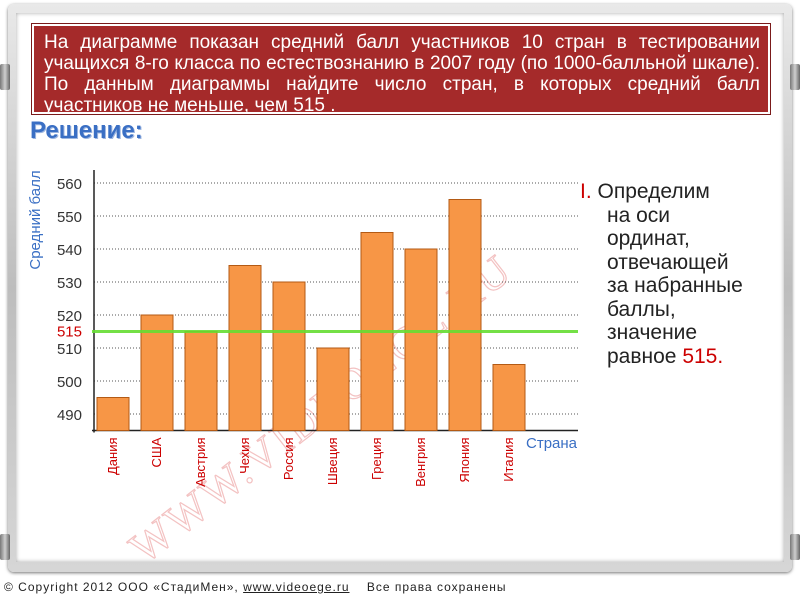 The image size is (800, 600). I want to click on explanation-line-6: значение, so click(652, 332).